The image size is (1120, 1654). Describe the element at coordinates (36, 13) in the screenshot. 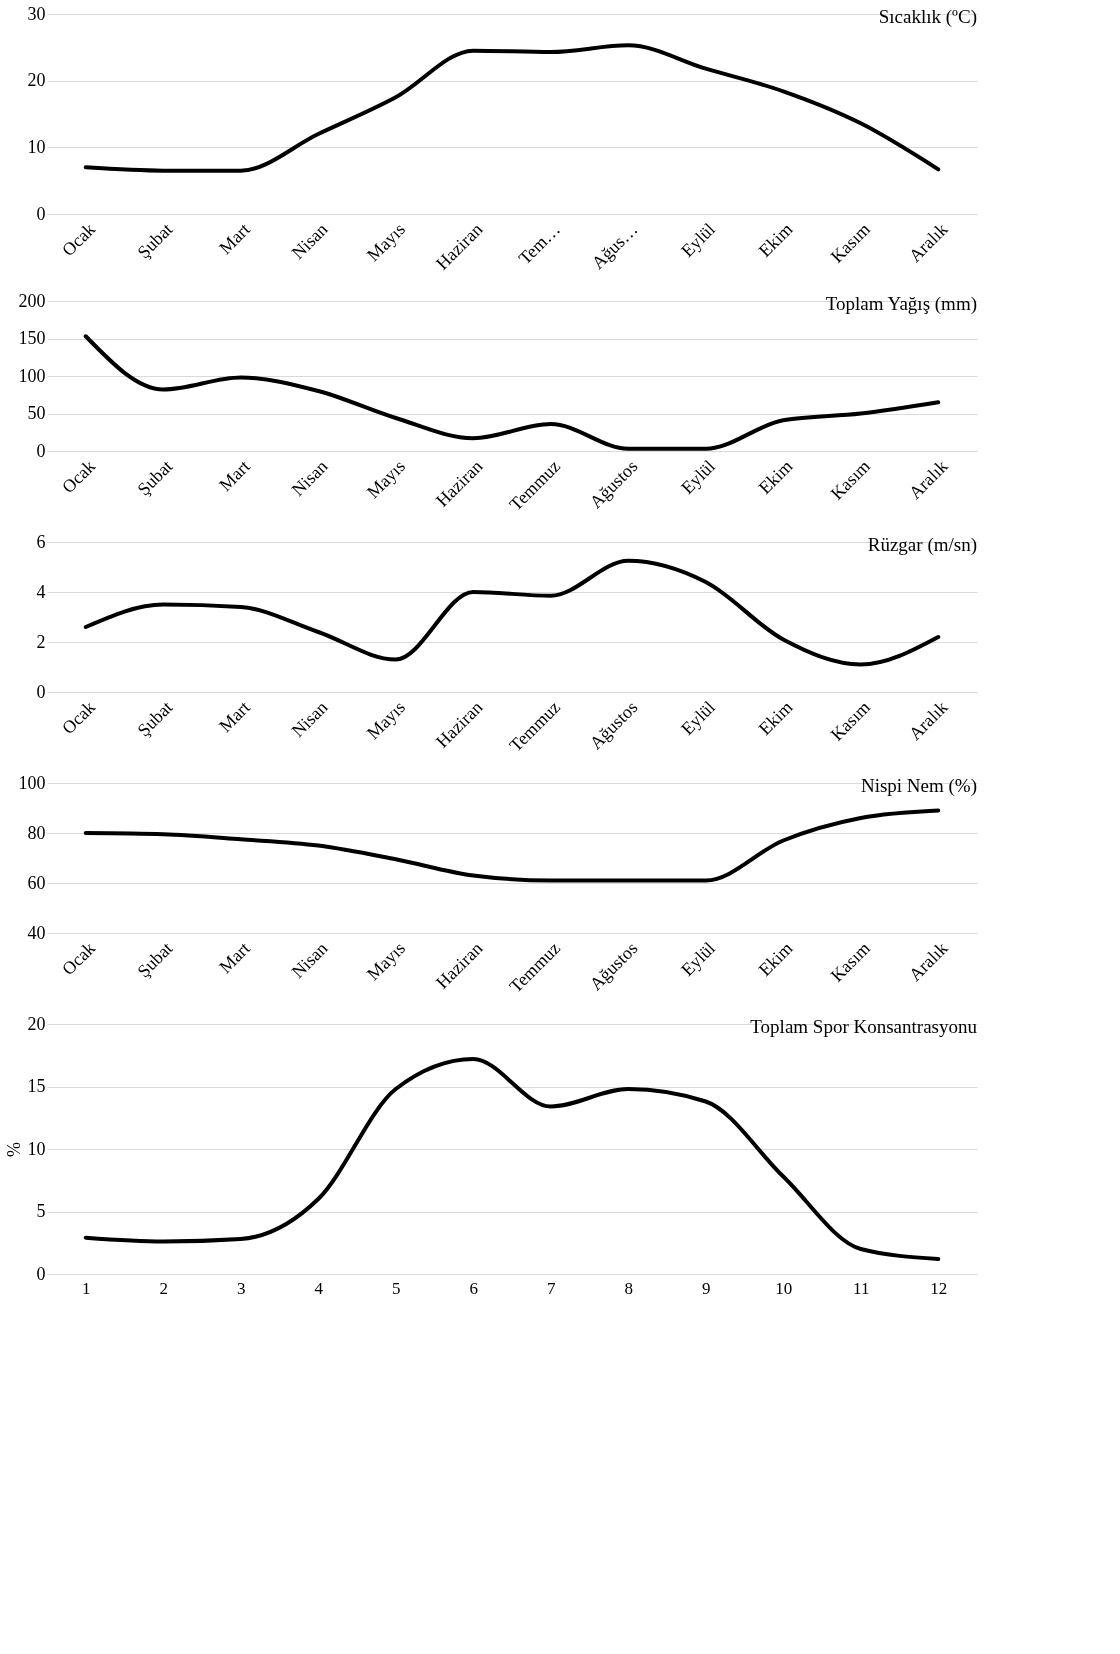

I see `y-tick-label: 30` at that location.